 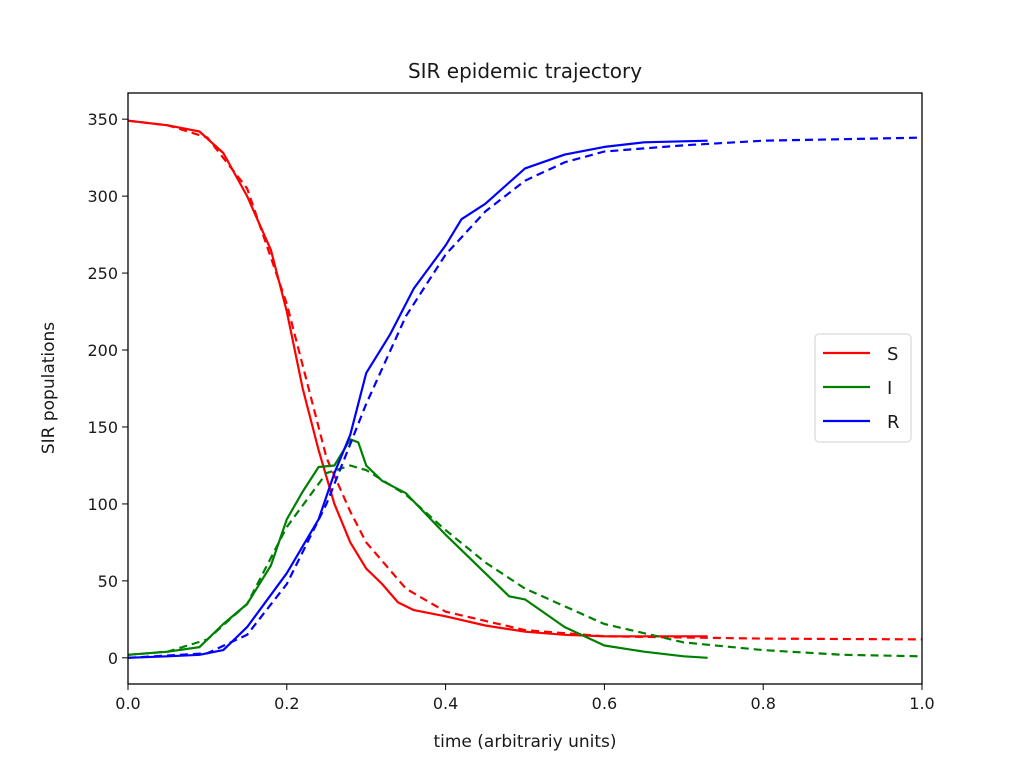 What do you see at coordinates (127, 703) in the screenshot?
I see `x-tick-label: 0.0` at bounding box center [127, 703].